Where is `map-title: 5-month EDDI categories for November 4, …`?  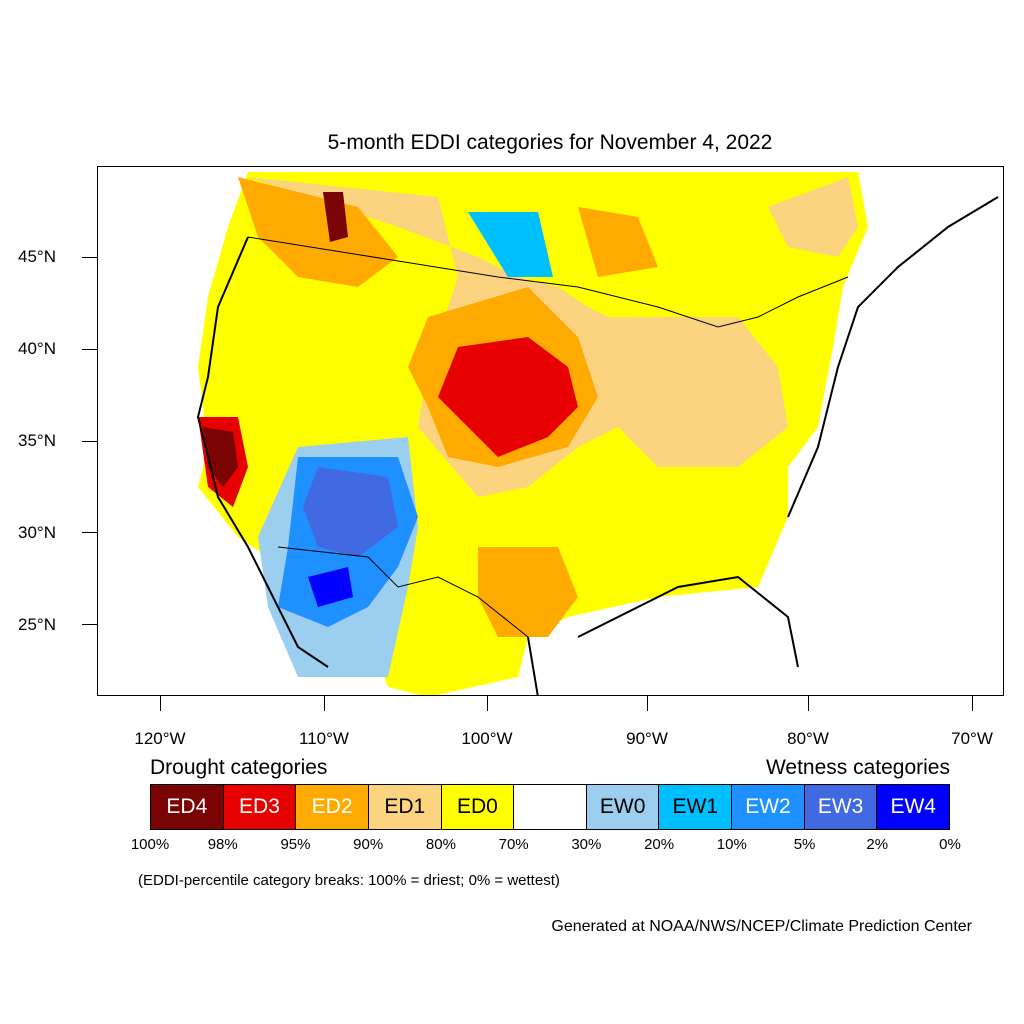 map-title: 5-month EDDI categories for November 4, … is located at coordinates (550, 142).